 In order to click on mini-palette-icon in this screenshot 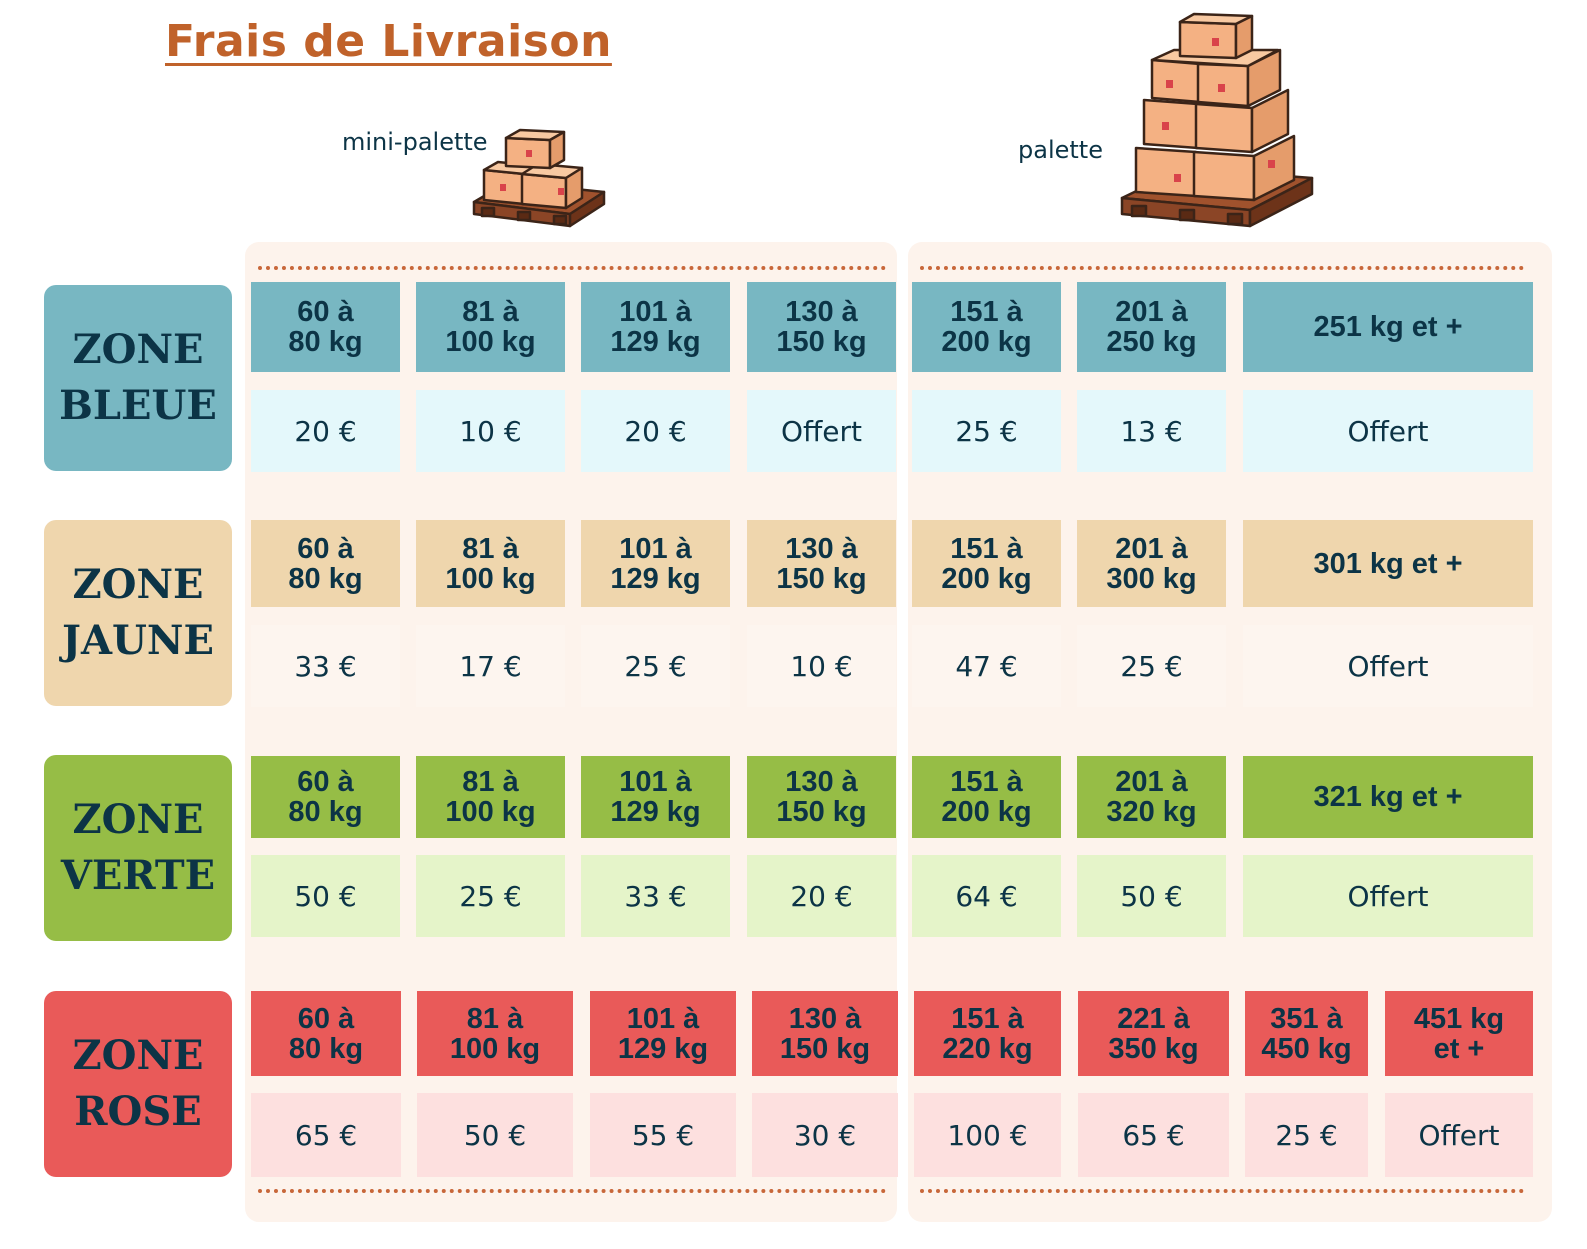, I will do `click(539, 178)`.